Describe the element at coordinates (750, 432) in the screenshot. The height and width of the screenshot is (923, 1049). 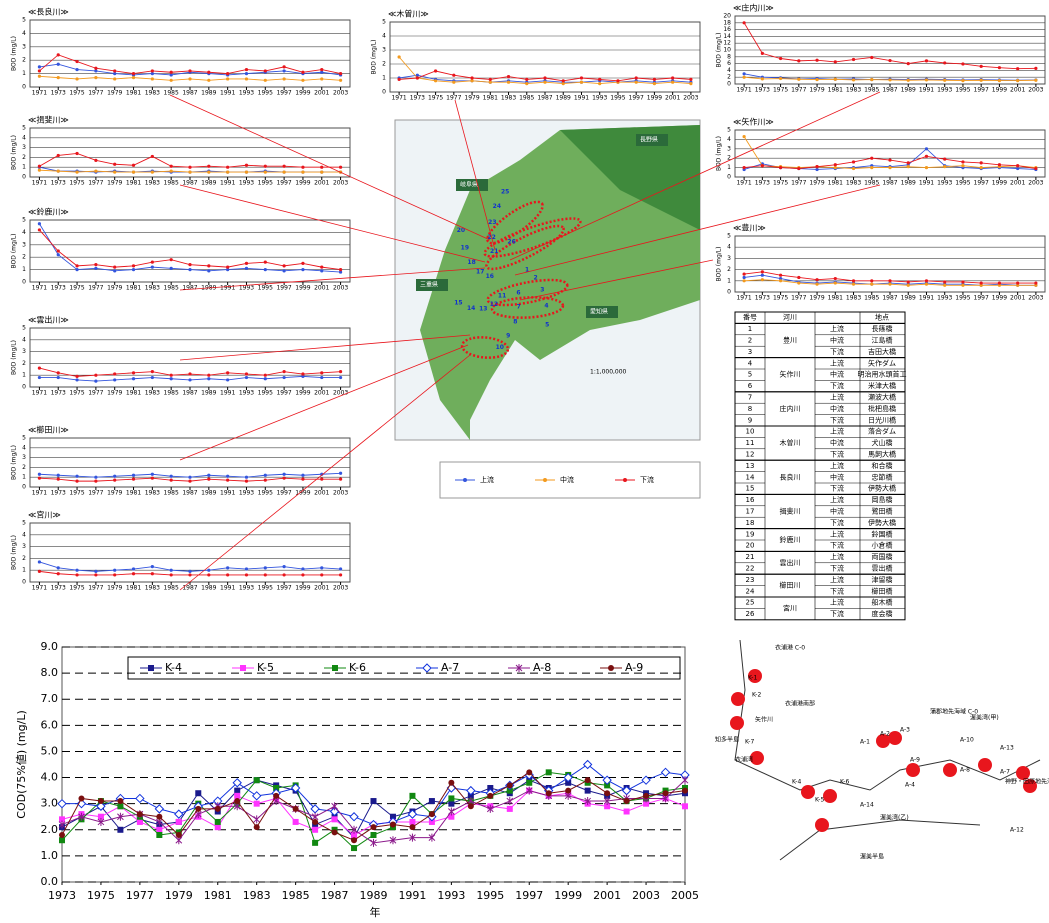
I see `table-no: 10` at that location.